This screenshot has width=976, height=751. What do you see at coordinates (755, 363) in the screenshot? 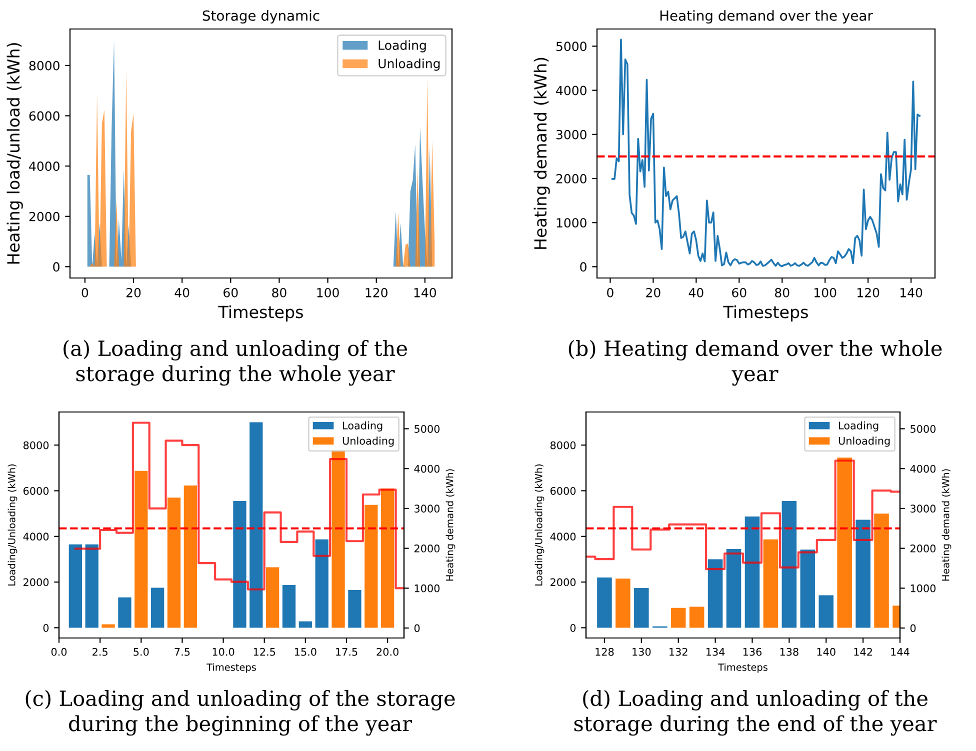
I see `text: (b) Heating demand over the whole year` at bounding box center [755, 363].